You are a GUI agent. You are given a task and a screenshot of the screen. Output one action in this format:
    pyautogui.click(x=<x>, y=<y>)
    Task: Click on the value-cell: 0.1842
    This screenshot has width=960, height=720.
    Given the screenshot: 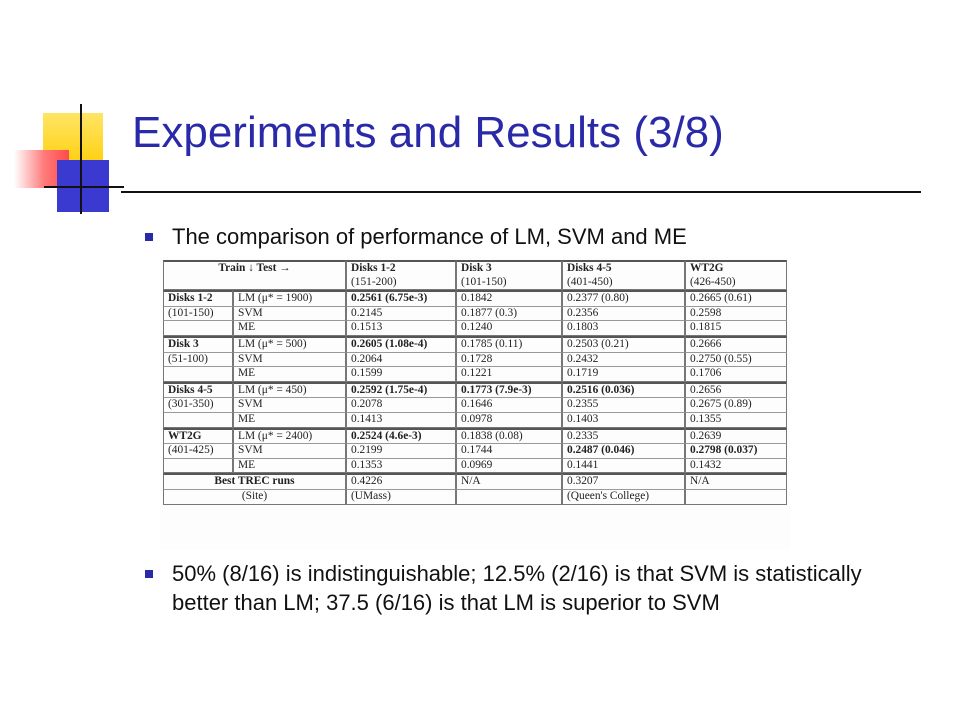 What is the action you would take?
    pyautogui.click(x=509, y=298)
    